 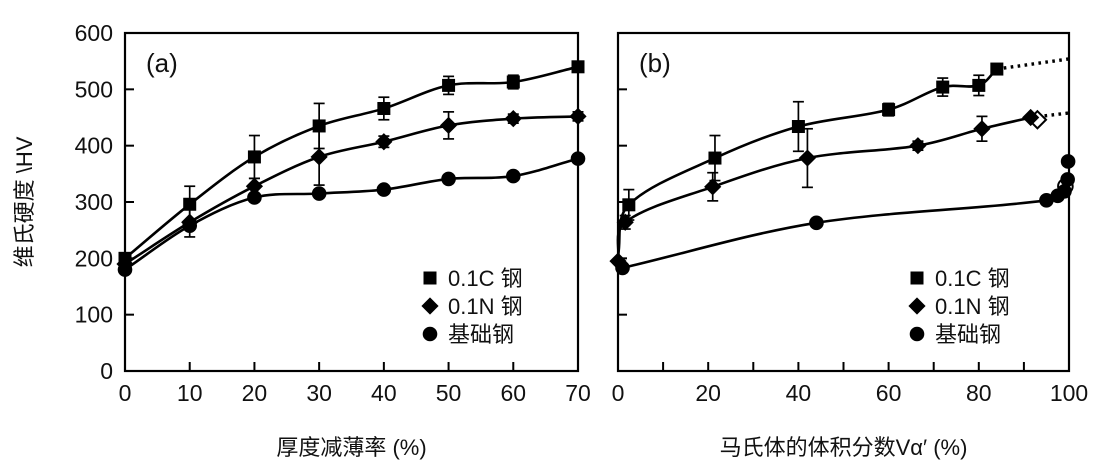 I want to click on series-circle-line, so click(x=846, y=228).